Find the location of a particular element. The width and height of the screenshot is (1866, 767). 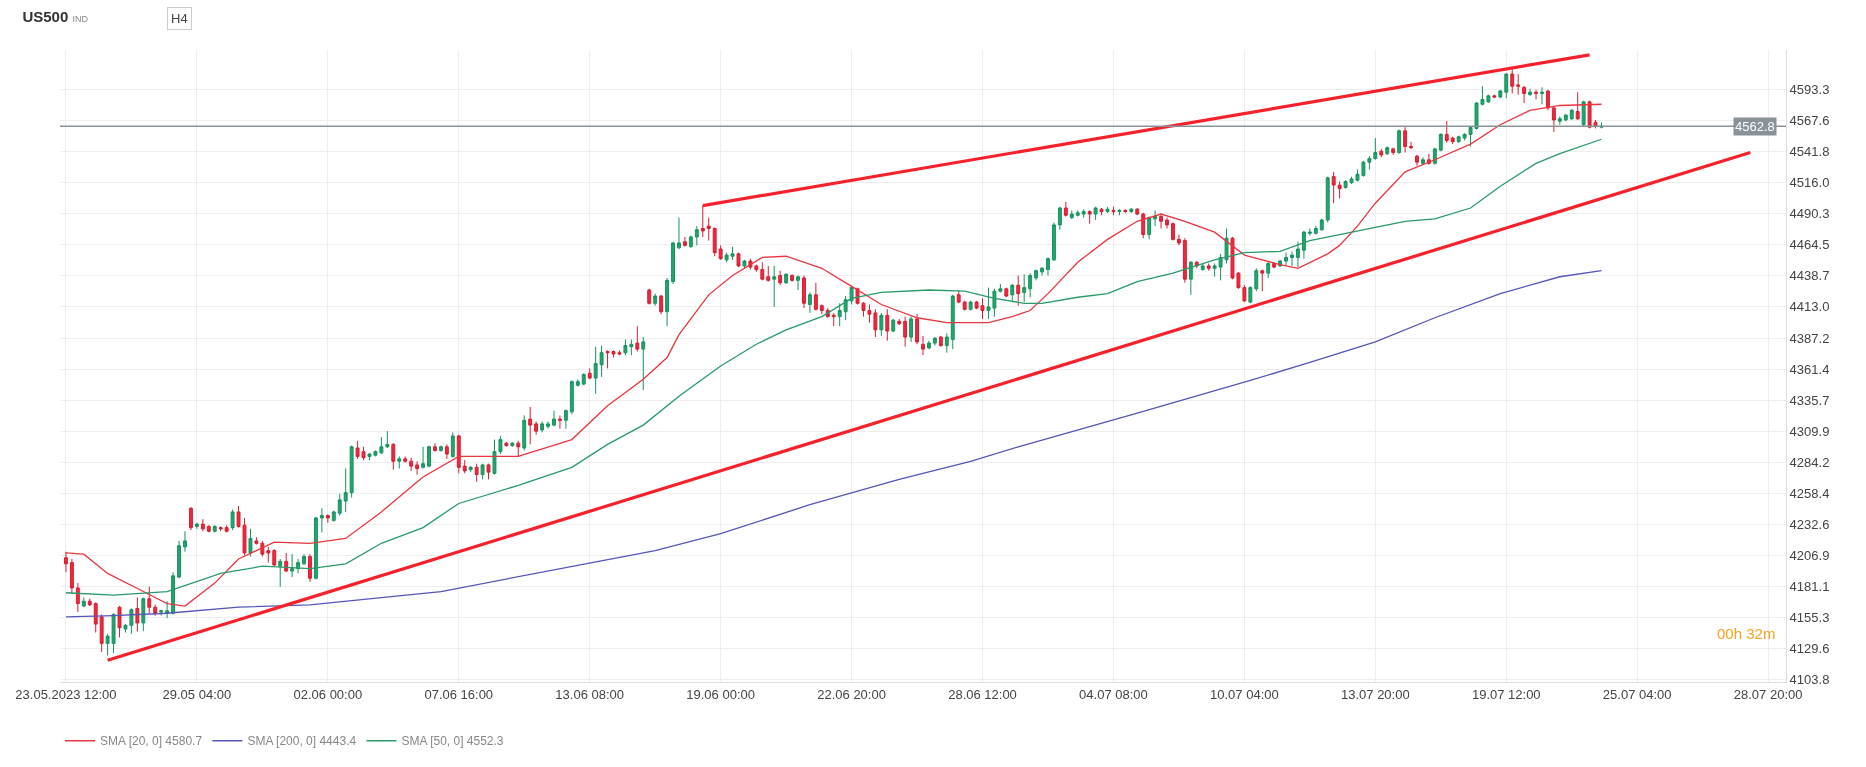

x-tick-label: 28.06 12:00 is located at coordinates (982, 694).